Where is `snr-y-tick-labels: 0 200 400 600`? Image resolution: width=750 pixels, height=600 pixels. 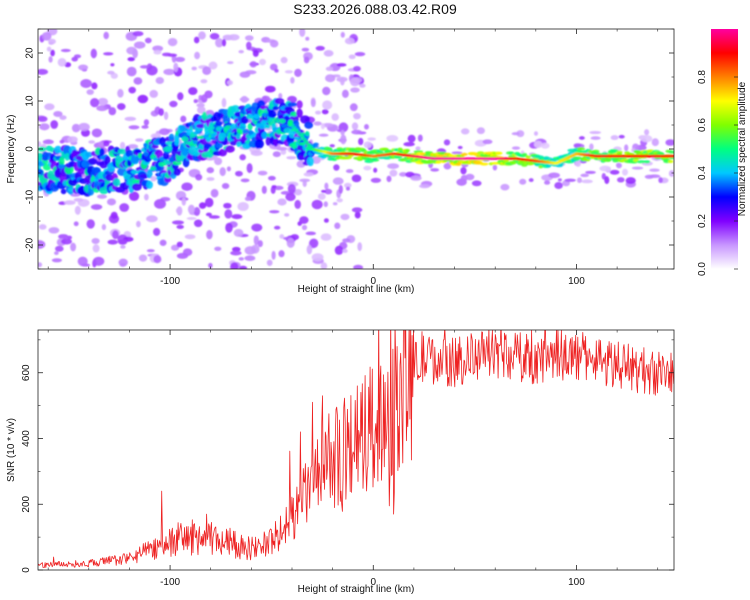
snr-y-tick-labels: 0 200 400 600 is located at coordinates (26, 468).